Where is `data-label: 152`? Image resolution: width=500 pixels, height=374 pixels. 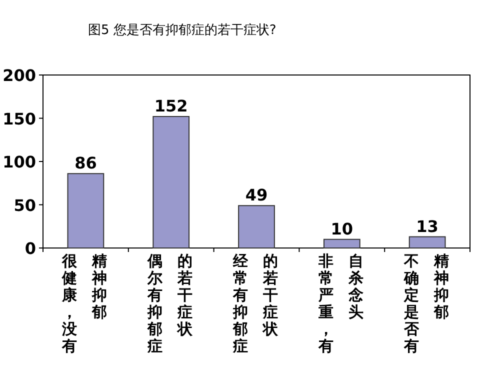
data-label: 152 is located at coordinates (171, 106).